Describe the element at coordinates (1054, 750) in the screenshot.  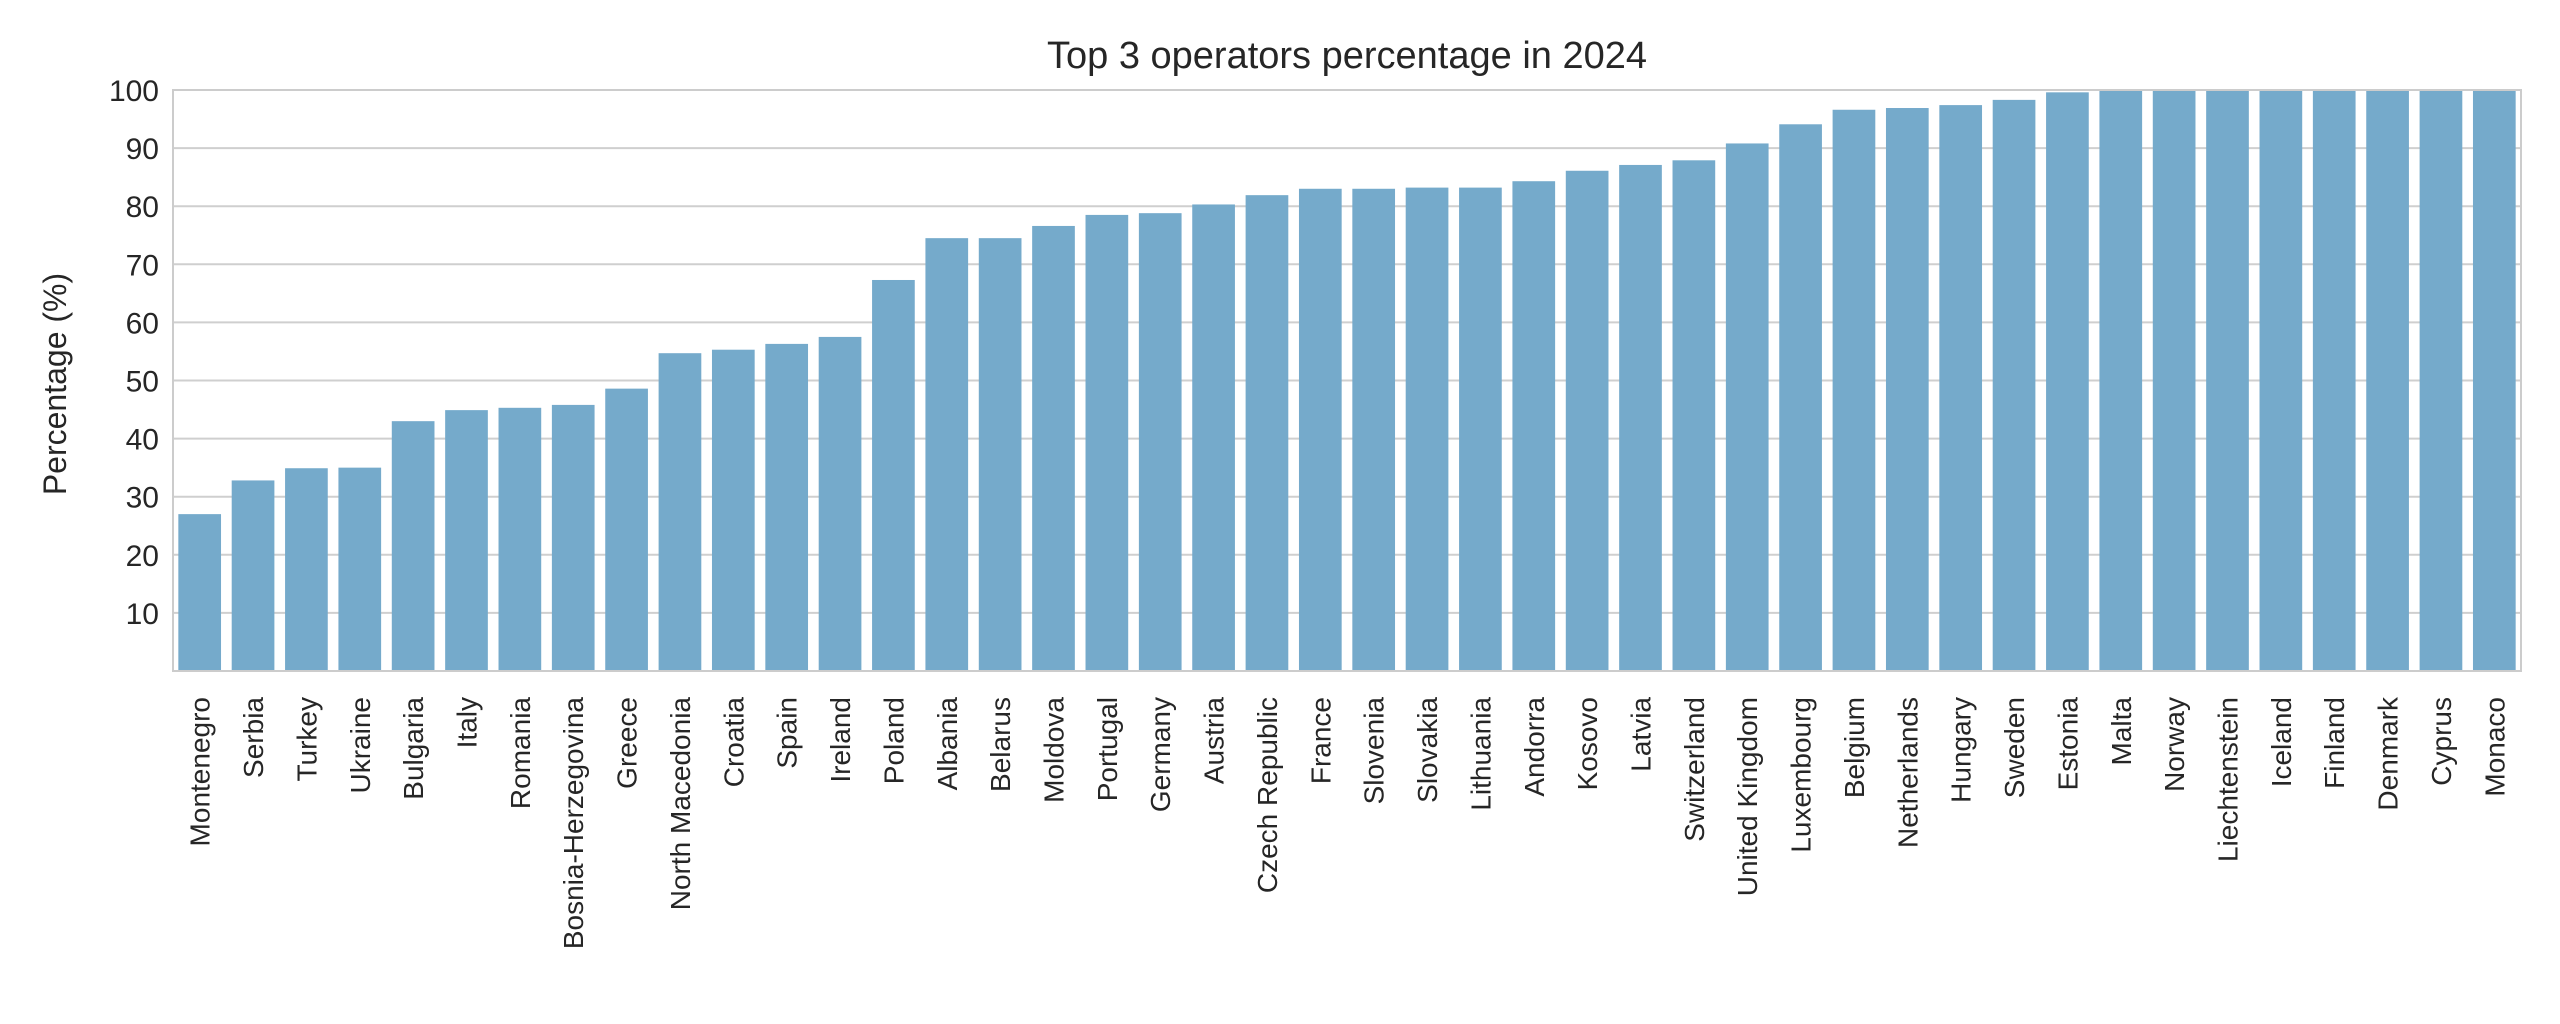
I see `x-tick-label: Moldova` at that location.